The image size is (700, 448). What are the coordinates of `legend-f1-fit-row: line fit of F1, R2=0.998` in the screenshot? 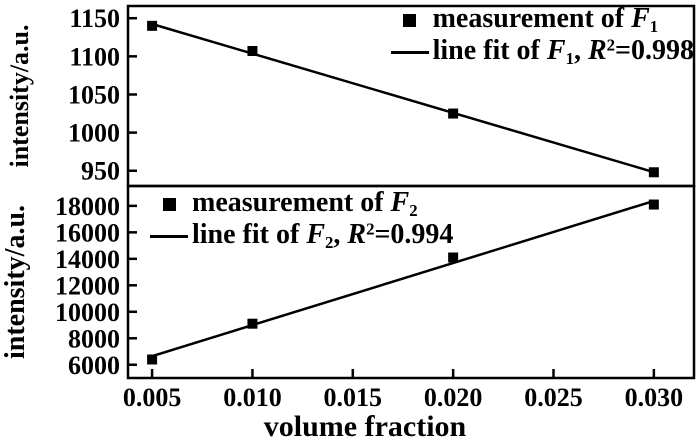 It's located at (540, 51).